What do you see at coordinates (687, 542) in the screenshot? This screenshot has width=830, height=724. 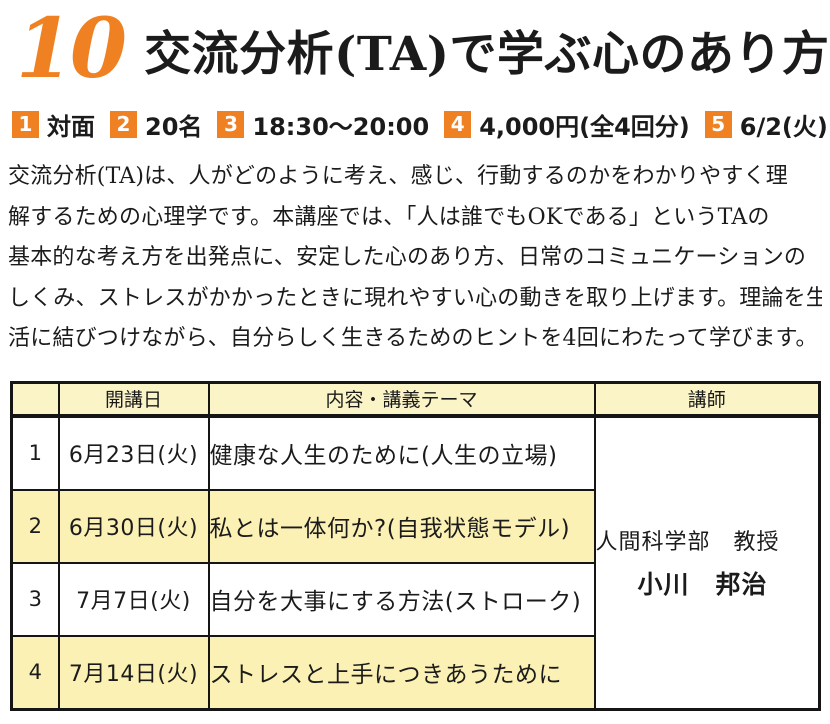 I see `instructor-affiliation: 人間科学部 教授` at bounding box center [687, 542].